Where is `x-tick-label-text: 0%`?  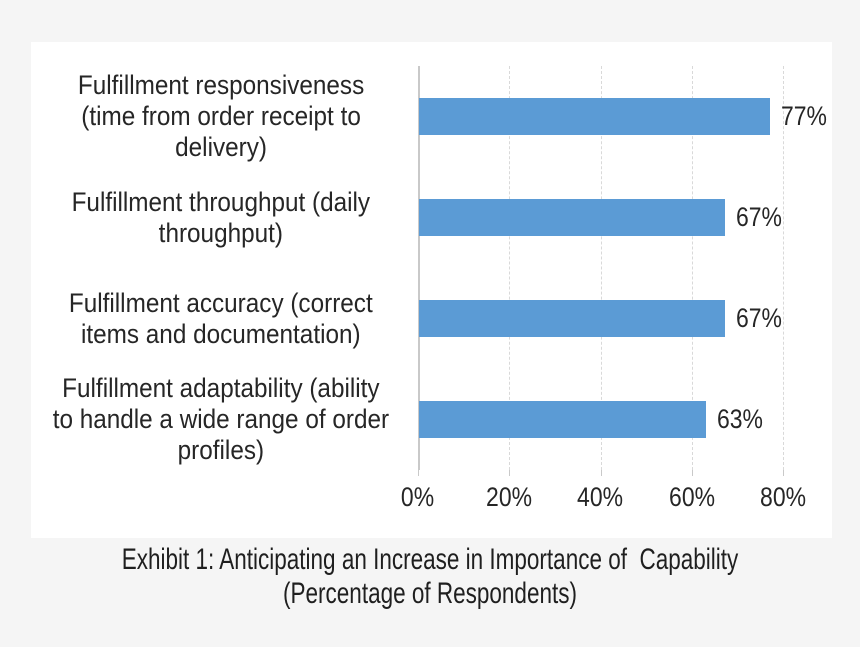 x-tick-label-text: 0% is located at coordinates (418, 497).